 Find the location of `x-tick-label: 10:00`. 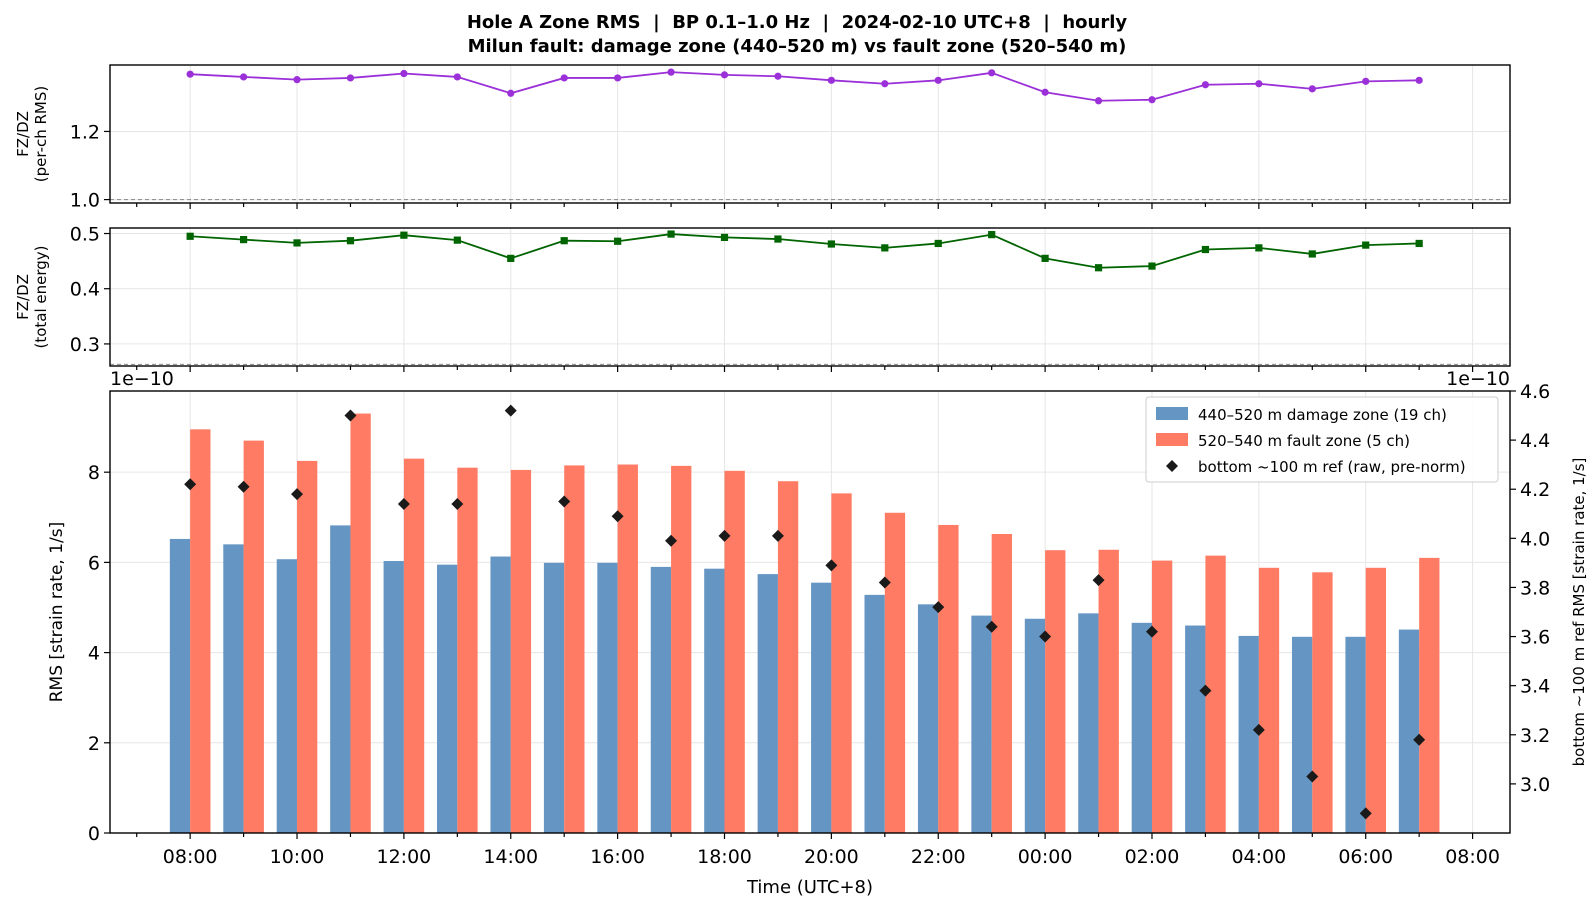

x-tick-label: 10:00 is located at coordinates (297, 857).